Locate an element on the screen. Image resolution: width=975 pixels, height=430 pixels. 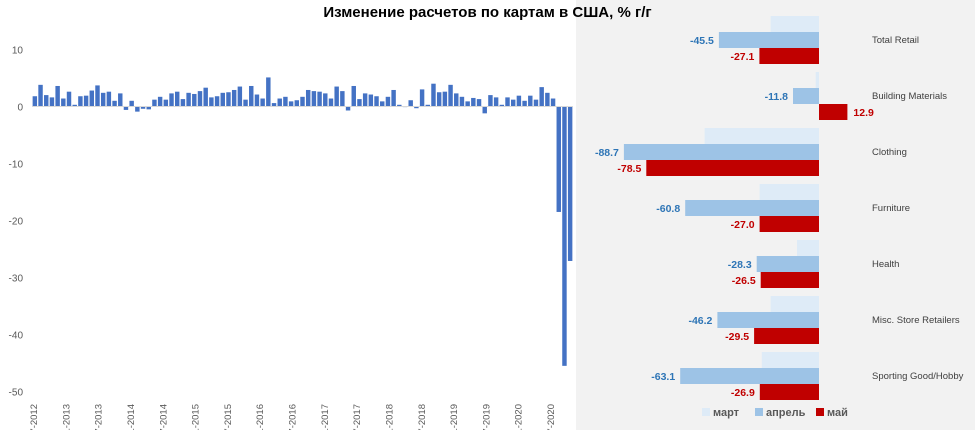
data-label: -29.5 is located at coordinates (737, 337).